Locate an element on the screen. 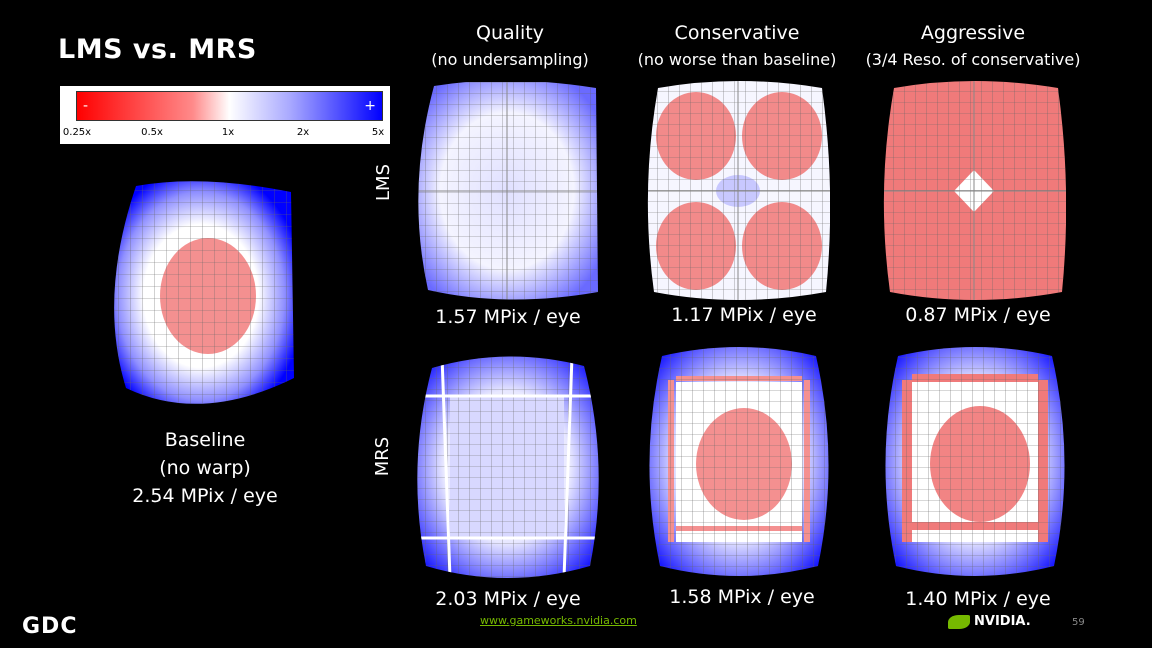 This screenshot has height=648, width=1152. color-scale-bar: - + is located at coordinates (229, 106).